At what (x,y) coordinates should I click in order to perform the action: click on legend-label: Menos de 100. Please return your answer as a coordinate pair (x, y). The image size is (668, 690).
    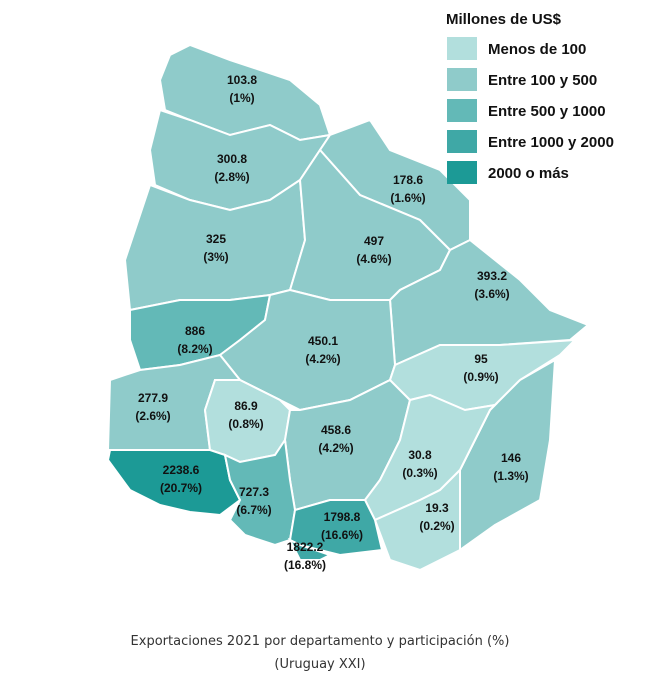
    Looking at the image, I should click on (537, 49).